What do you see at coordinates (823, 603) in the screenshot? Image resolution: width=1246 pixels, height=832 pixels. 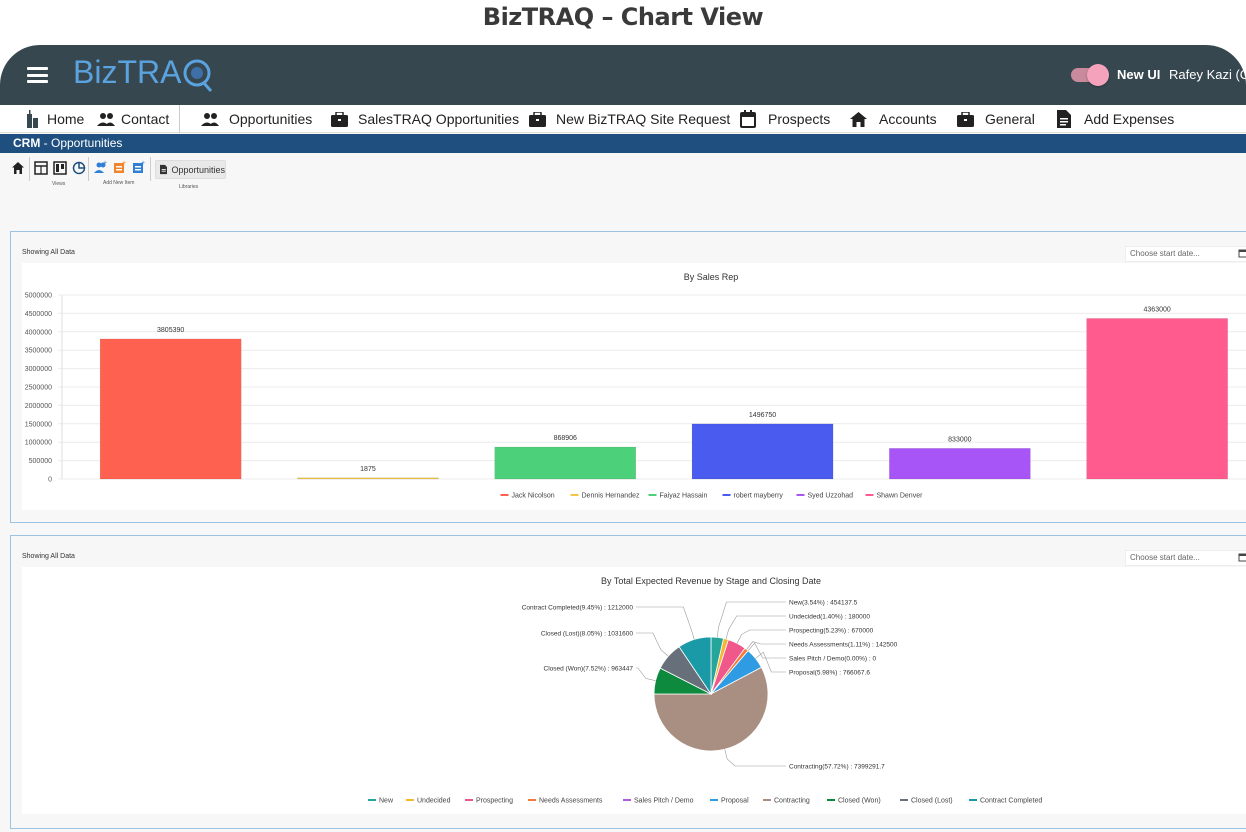 I see `pie-label: New(3.54%) : 454137.5` at bounding box center [823, 603].